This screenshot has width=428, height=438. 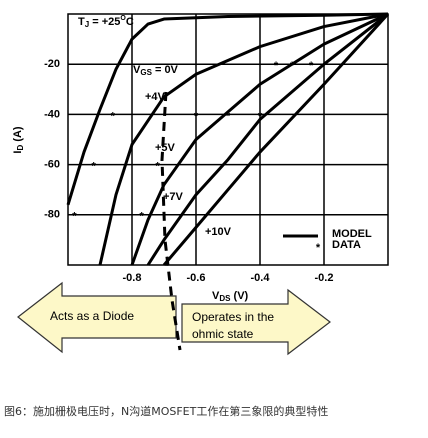 I want to click on annotation: Operates in the, so click(x=233, y=317).